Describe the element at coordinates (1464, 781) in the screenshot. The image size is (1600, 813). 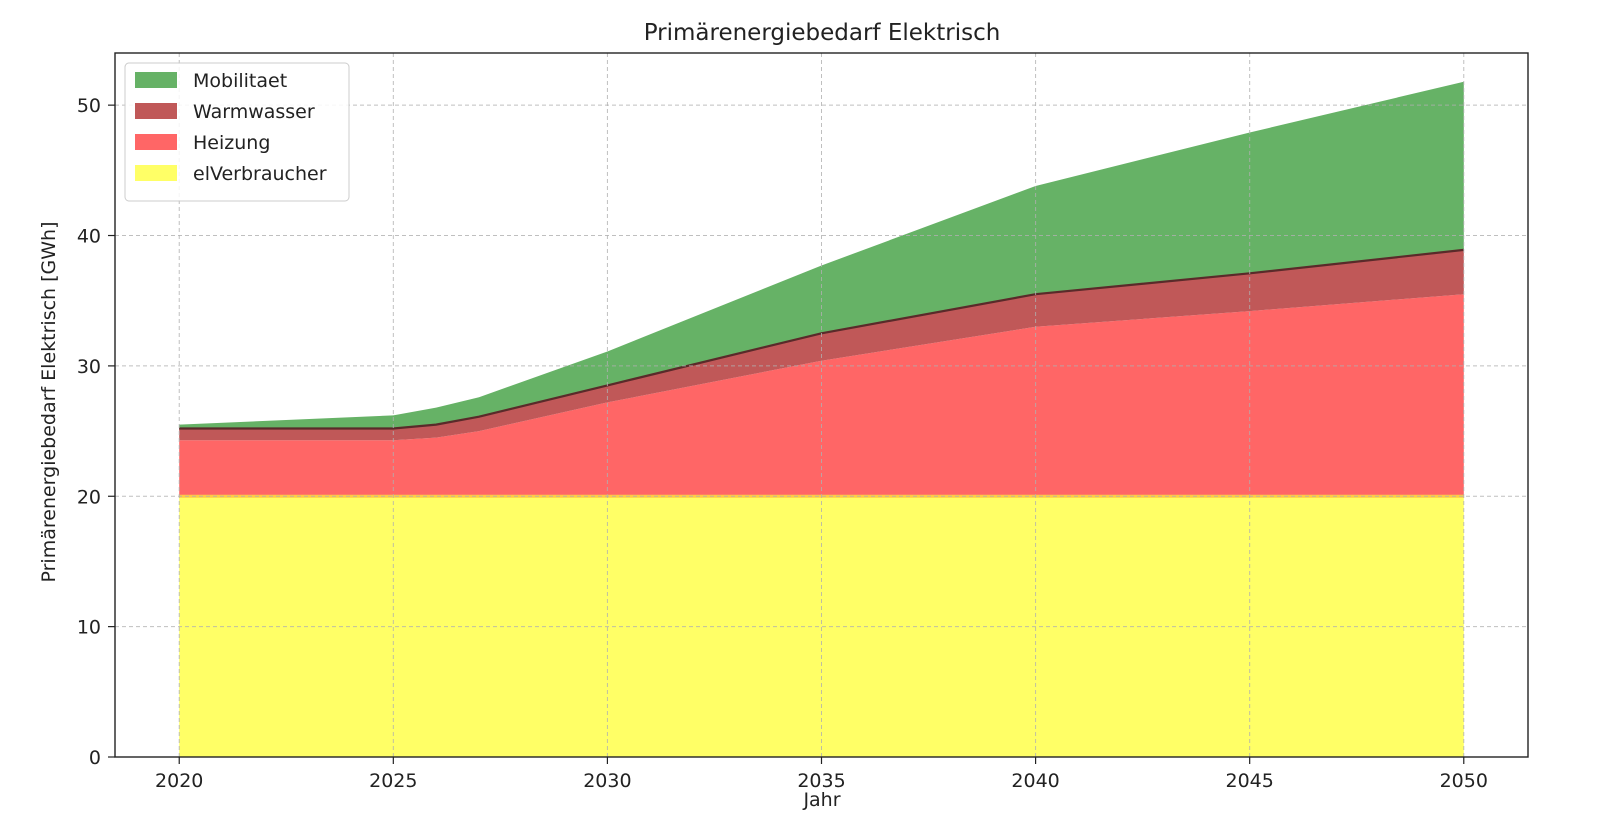
I see `x-tick-label: 2050` at that location.